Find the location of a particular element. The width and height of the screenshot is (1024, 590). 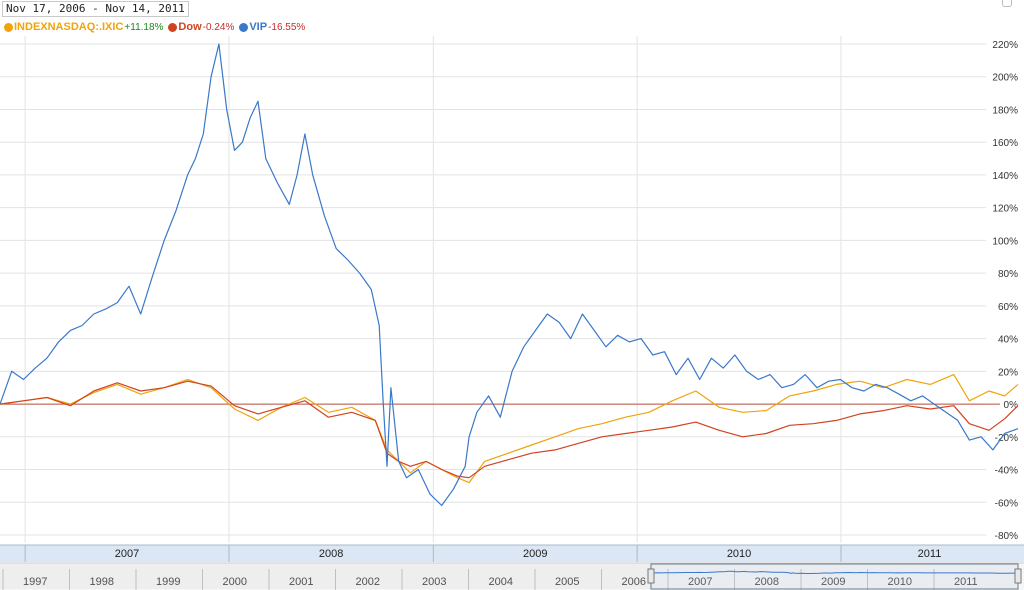

overview-year-label: 2000 is located at coordinates (235, 582).